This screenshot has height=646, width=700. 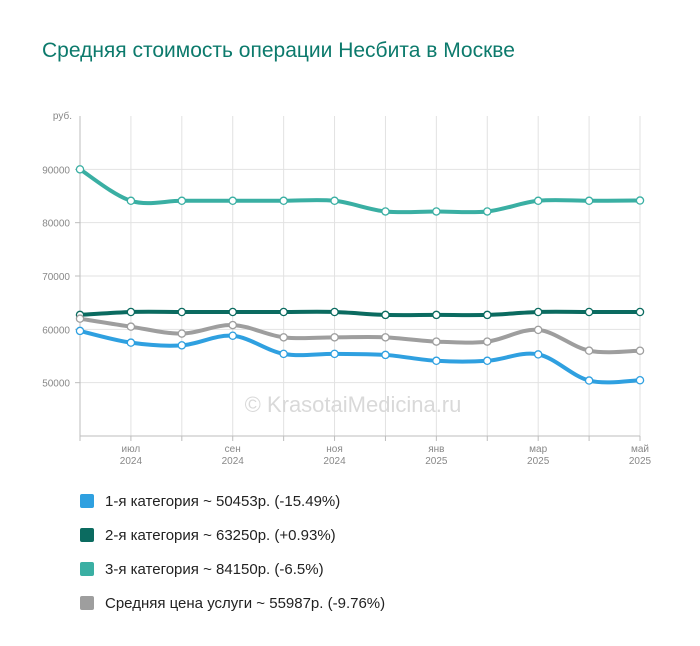 I want to click on legend-item: Средняя цена услуги ~ 55987р. (-9.76%), so click(x=232, y=603).